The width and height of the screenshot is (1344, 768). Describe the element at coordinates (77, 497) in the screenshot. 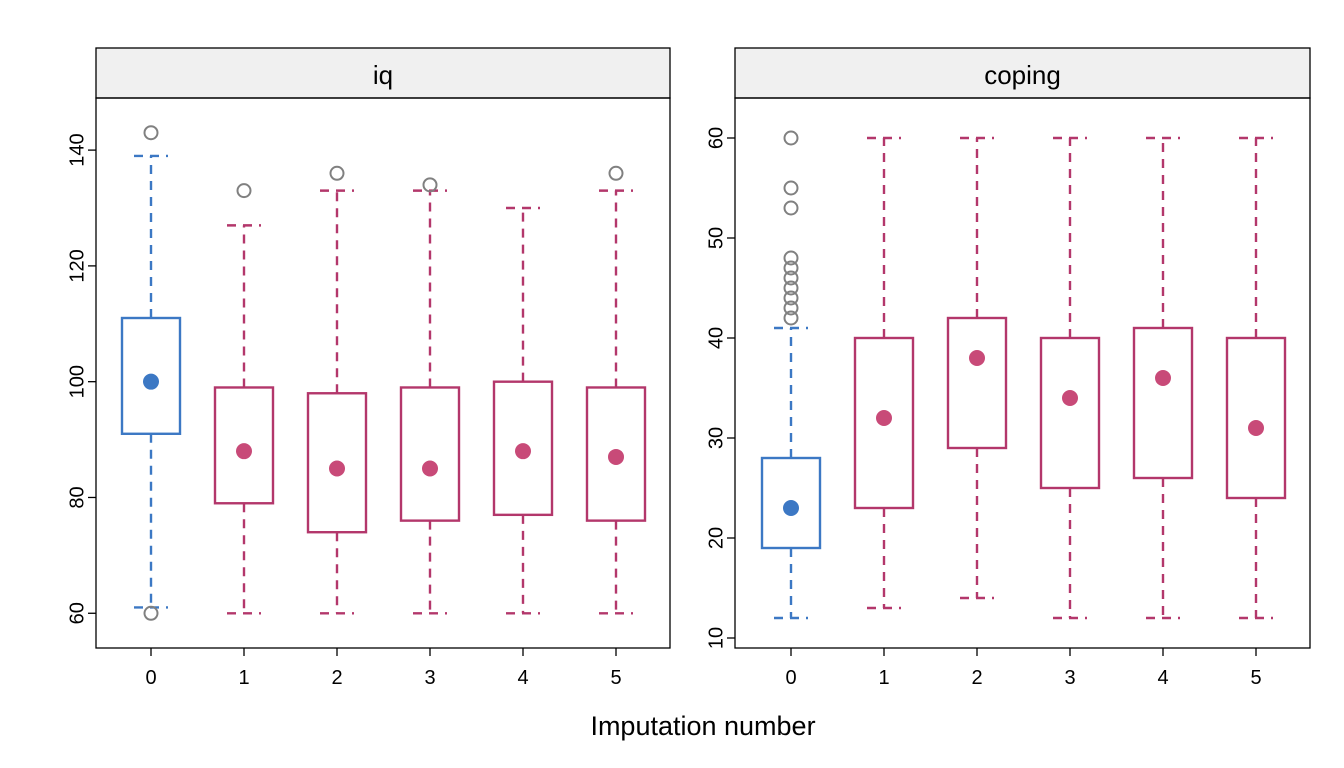

I see `y-tick-label: 80` at that location.